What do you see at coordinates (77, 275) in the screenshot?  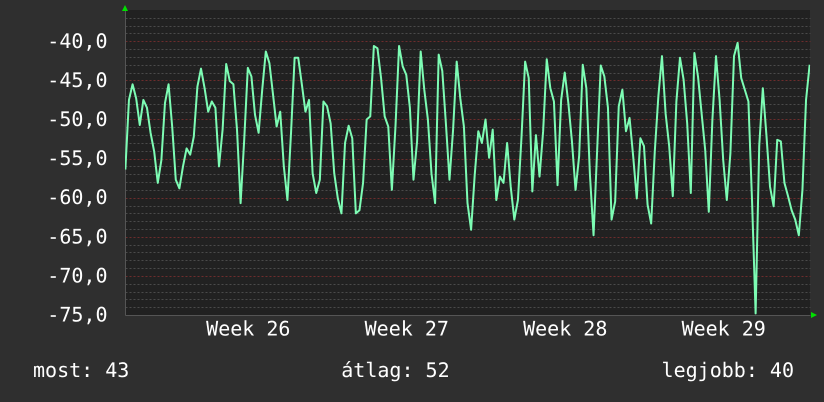 I see `y-tick-label: -70,0` at bounding box center [77, 275].